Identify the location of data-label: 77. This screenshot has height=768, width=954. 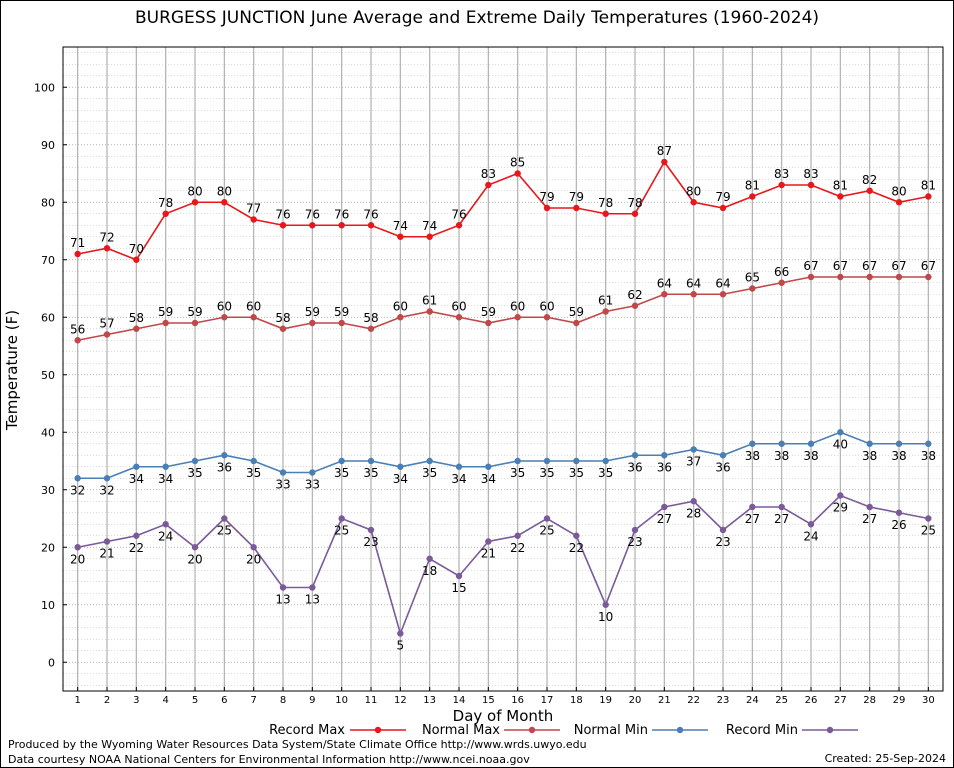
(253, 209).